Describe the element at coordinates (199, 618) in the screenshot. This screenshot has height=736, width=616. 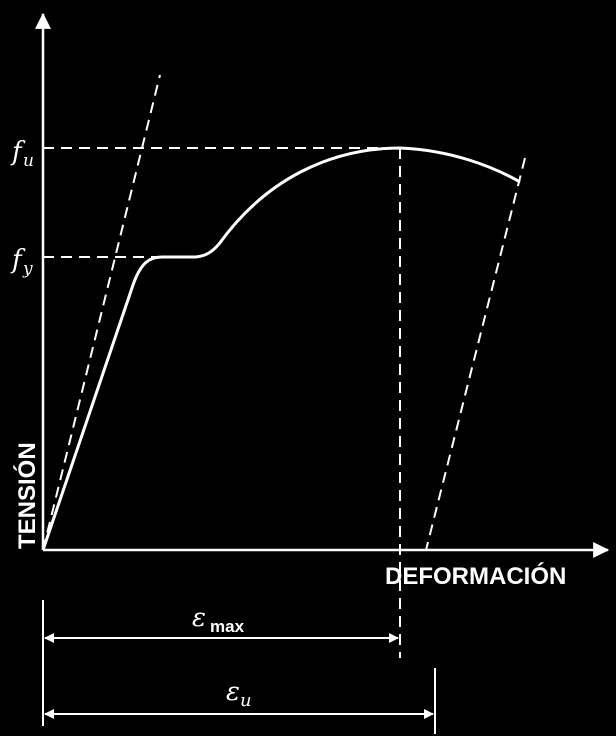
I see `emax-symbol: ε` at that location.